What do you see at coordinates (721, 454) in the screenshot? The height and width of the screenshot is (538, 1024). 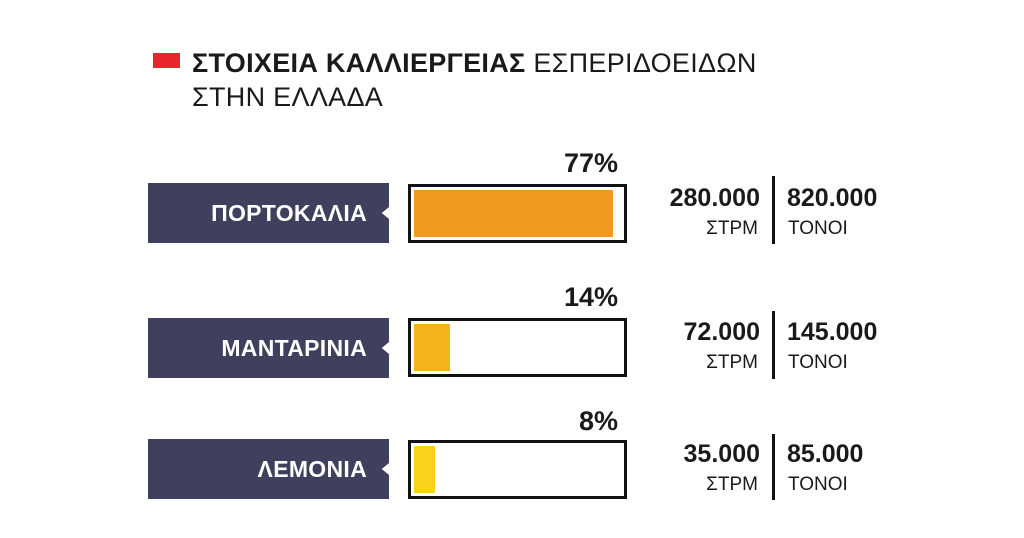 I see `area-value: 35.000` at bounding box center [721, 454].